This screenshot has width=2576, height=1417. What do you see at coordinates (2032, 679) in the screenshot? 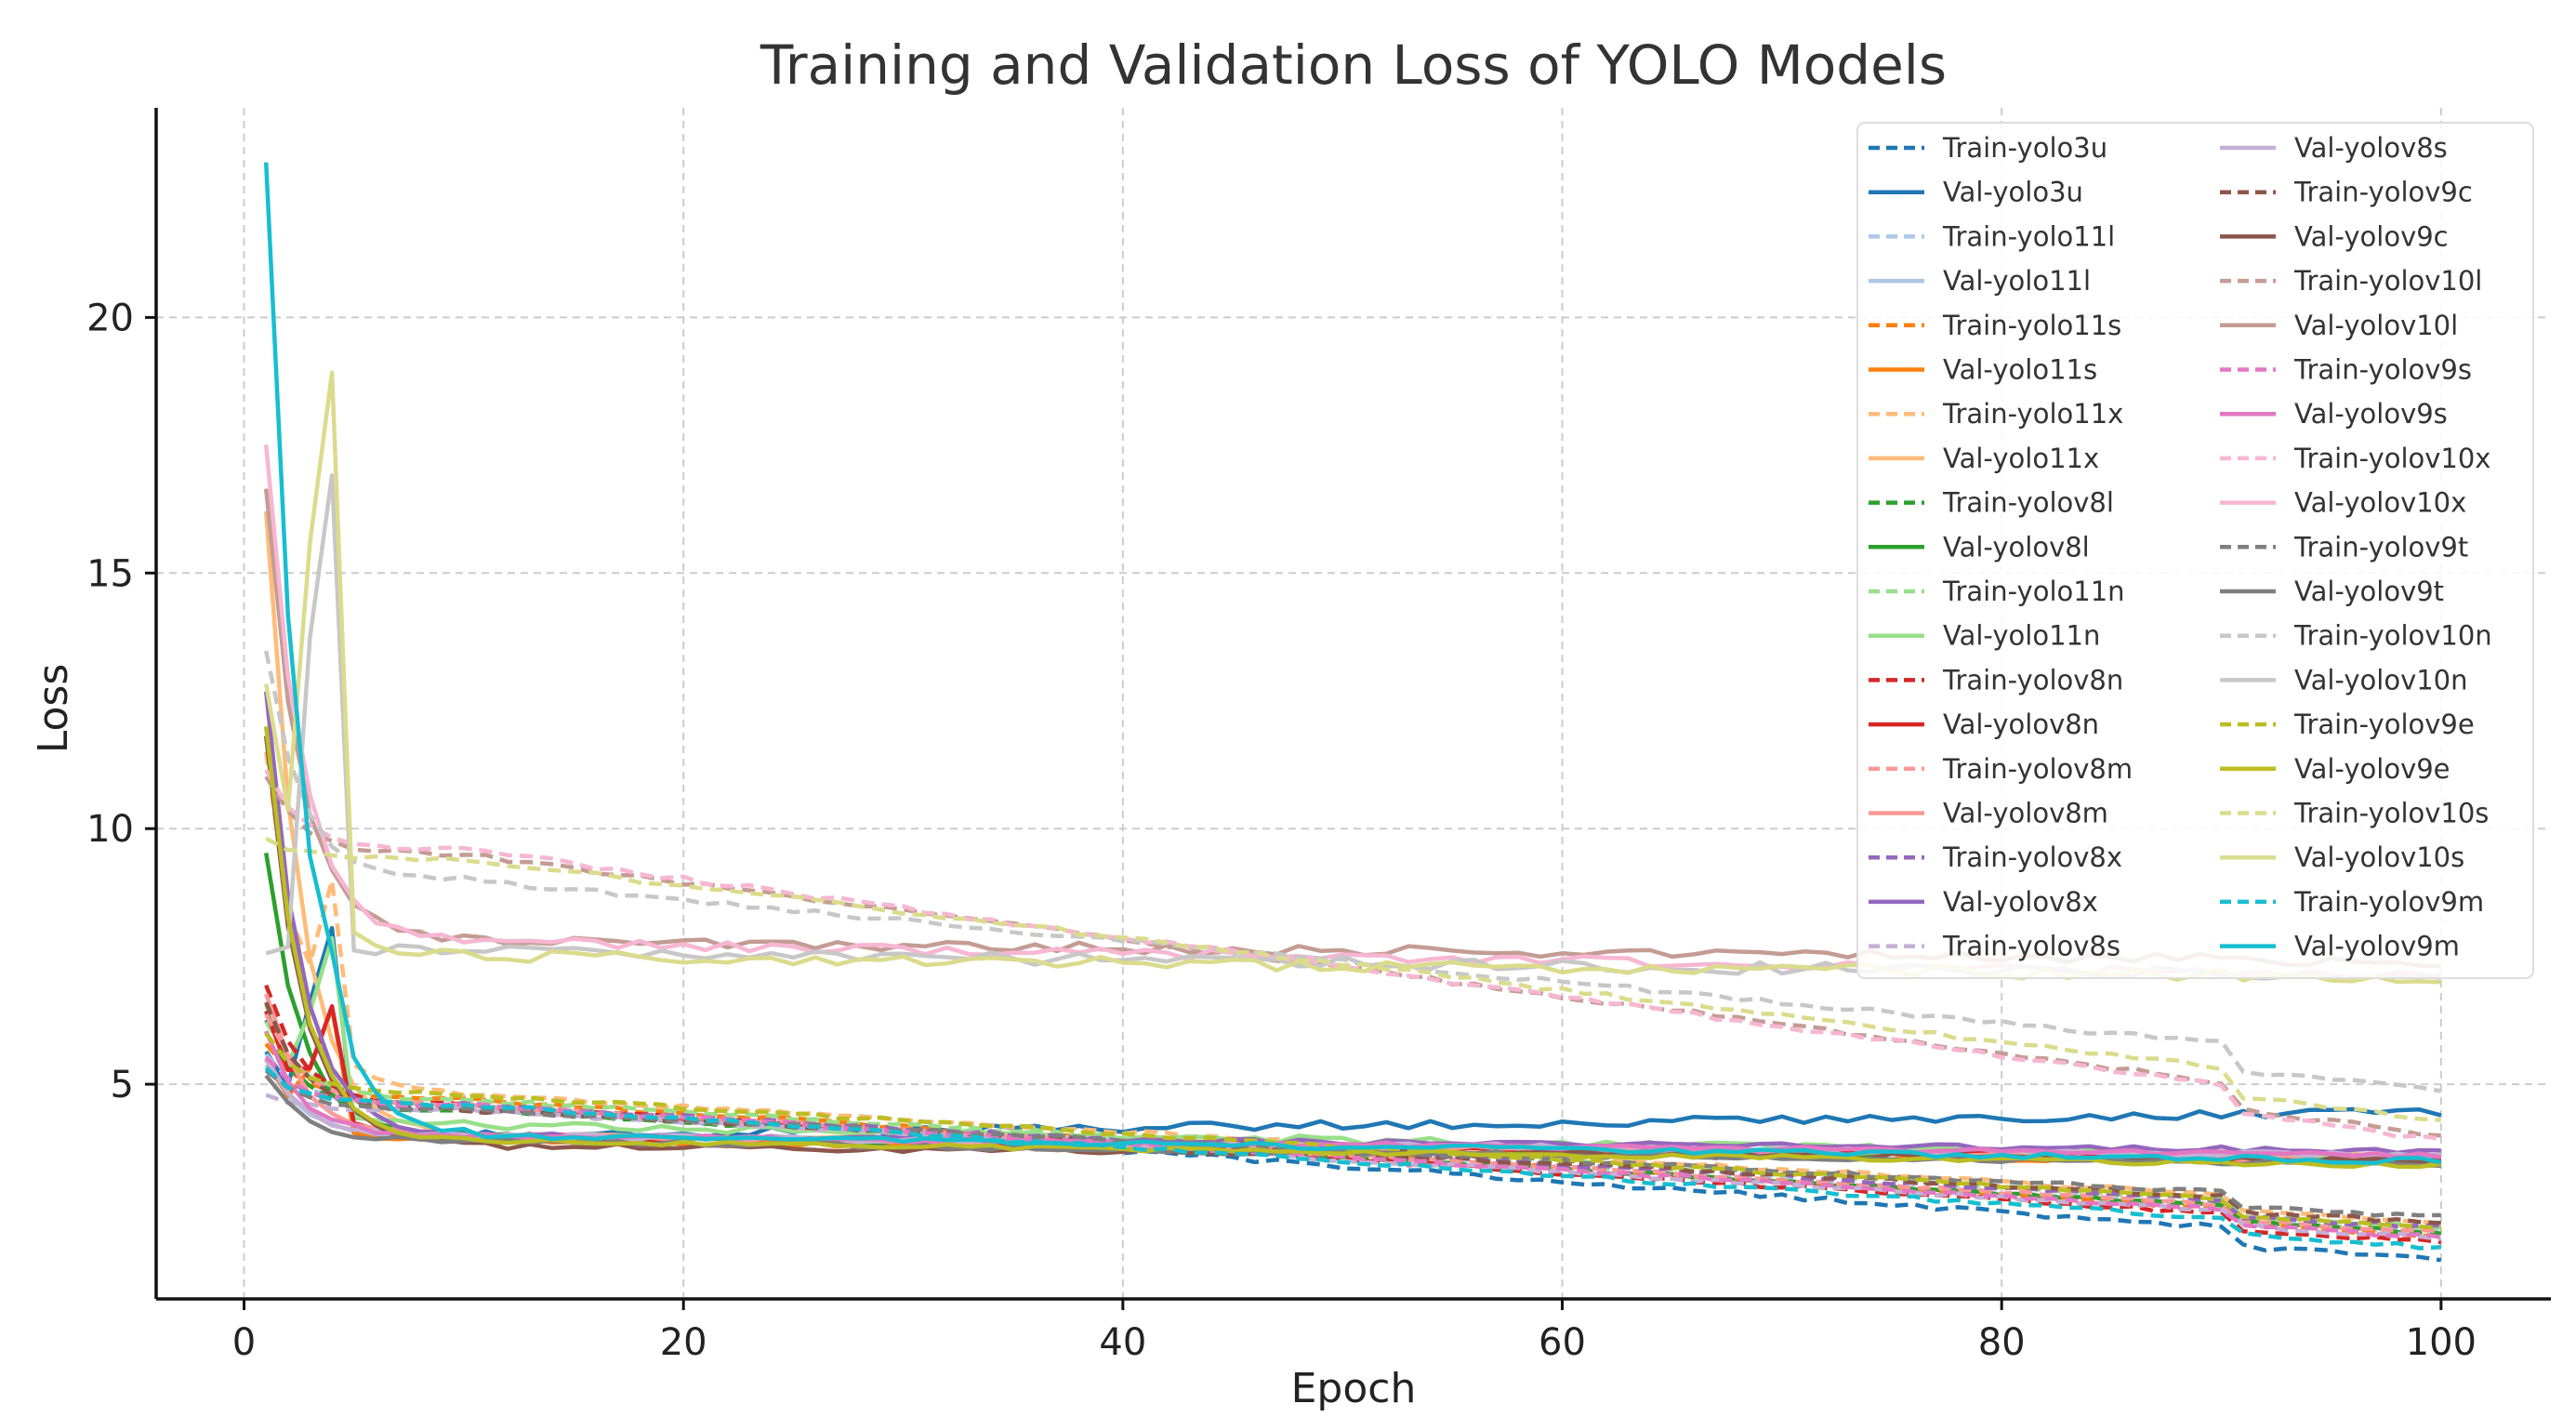
I see `legend-label: Train-yolov8n` at bounding box center [2032, 679].